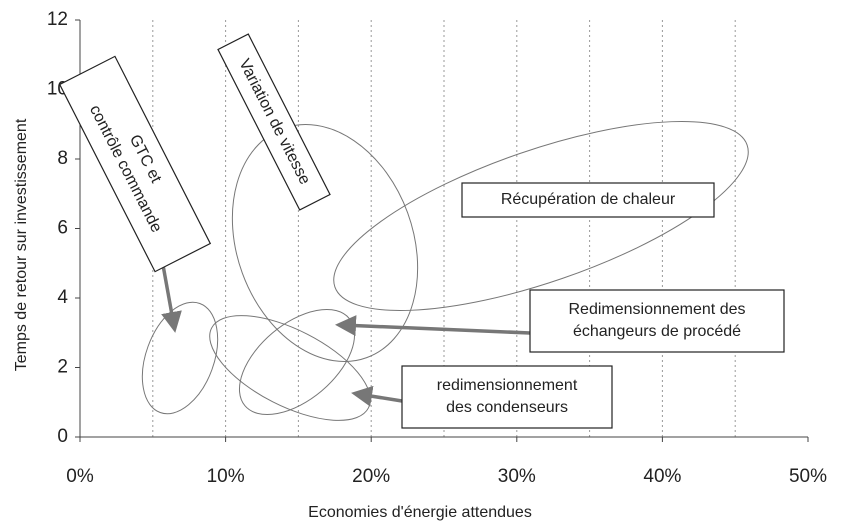  What do you see at coordinates (180, 358) in the screenshot?
I see `region-gtc` at bounding box center [180, 358].